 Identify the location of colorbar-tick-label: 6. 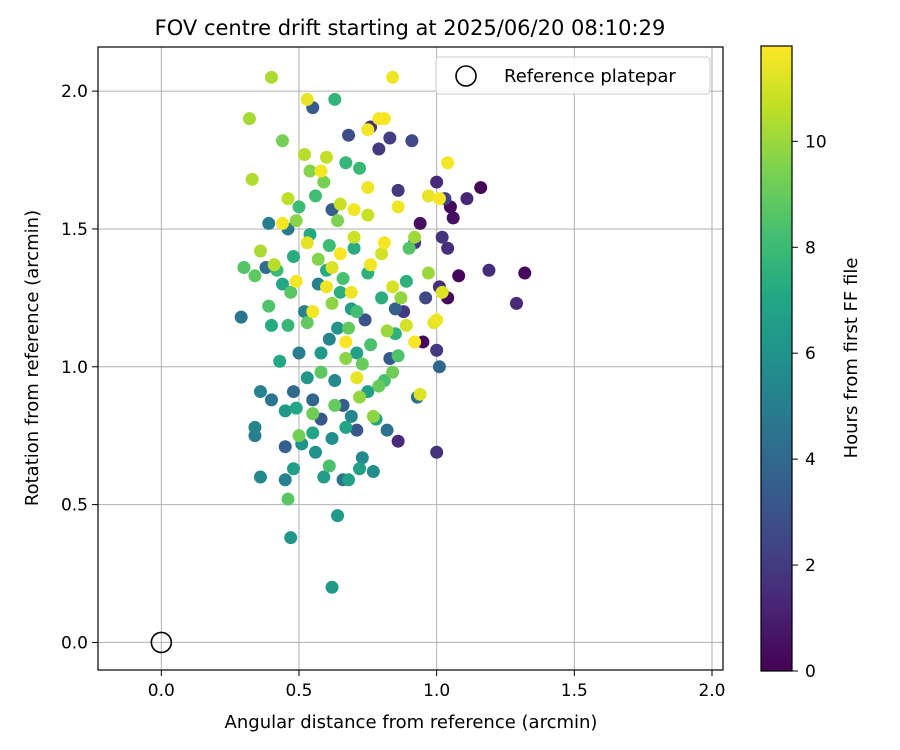
(810, 354).